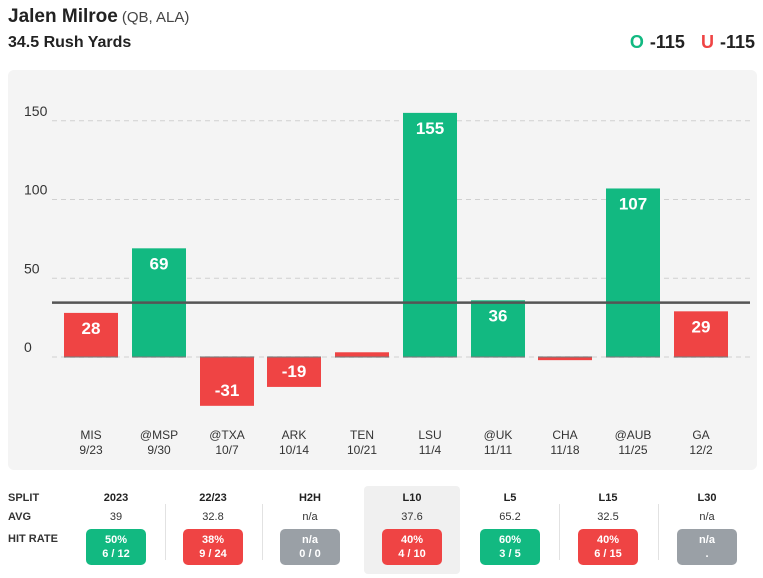 The width and height of the screenshot is (763, 578). What do you see at coordinates (116, 498) in the screenshot?
I see `split-name: 2023` at bounding box center [116, 498].